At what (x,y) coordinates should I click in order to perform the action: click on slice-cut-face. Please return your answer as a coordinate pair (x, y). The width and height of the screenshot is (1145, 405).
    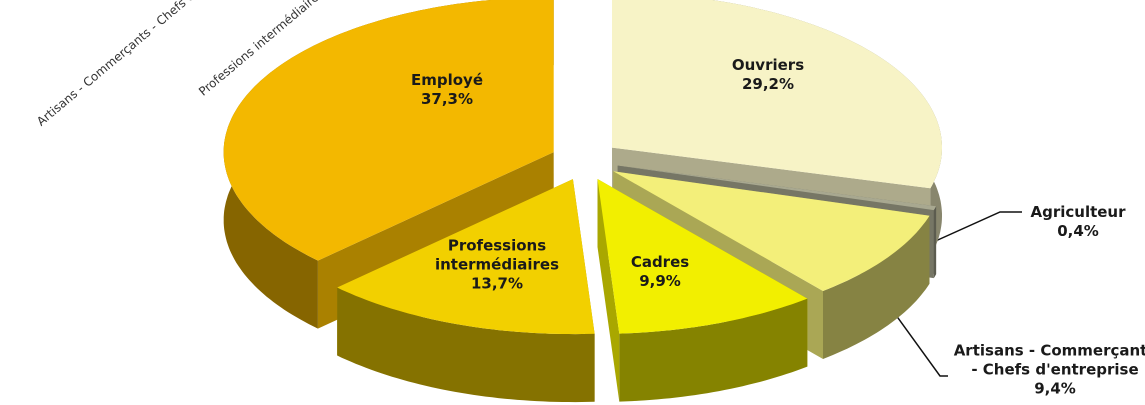
    Looking at the image, I should click on (608, 290).